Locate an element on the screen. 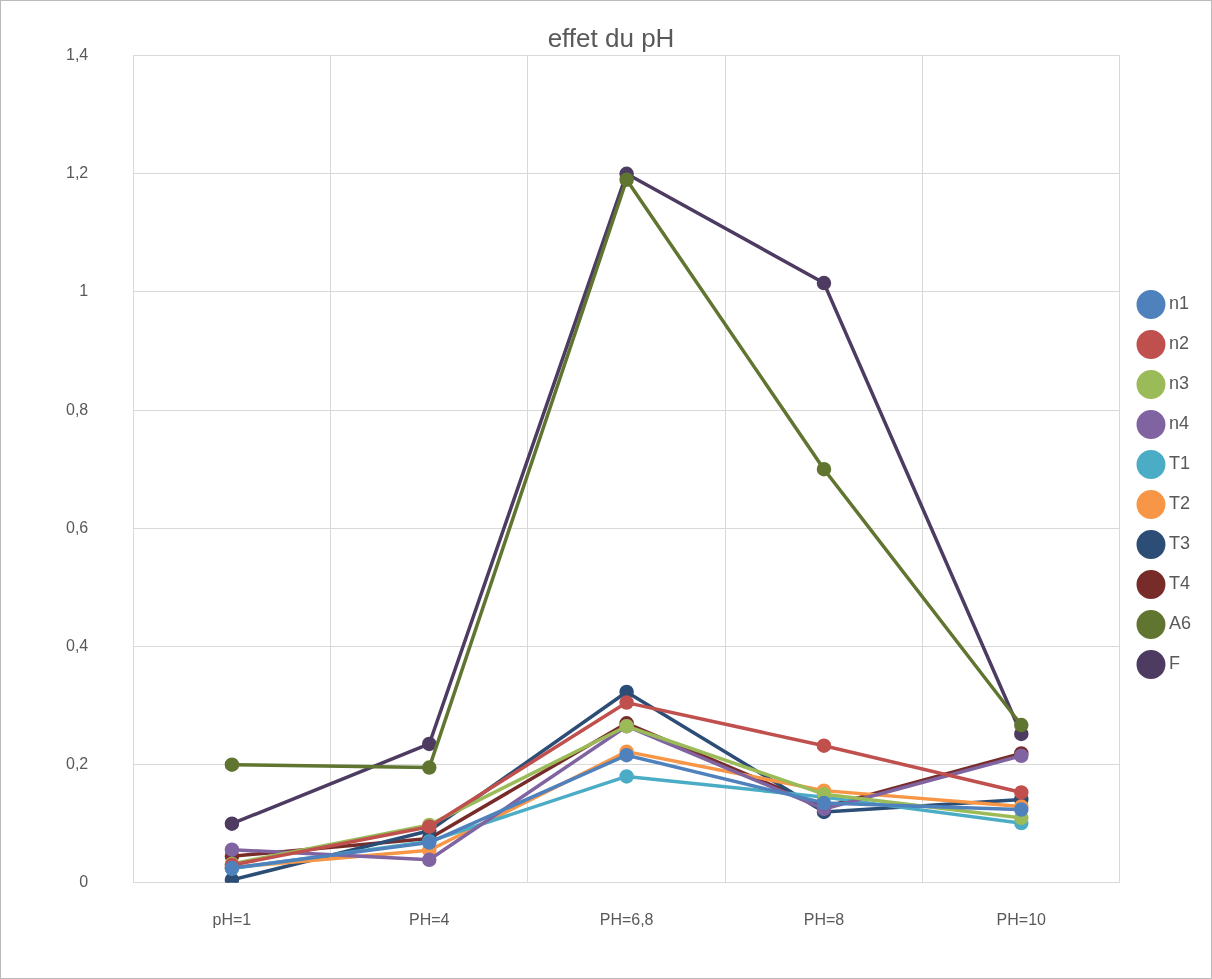 The width and height of the screenshot is (1212, 979). legend-label: n1 is located at coordinates (1179, 303).